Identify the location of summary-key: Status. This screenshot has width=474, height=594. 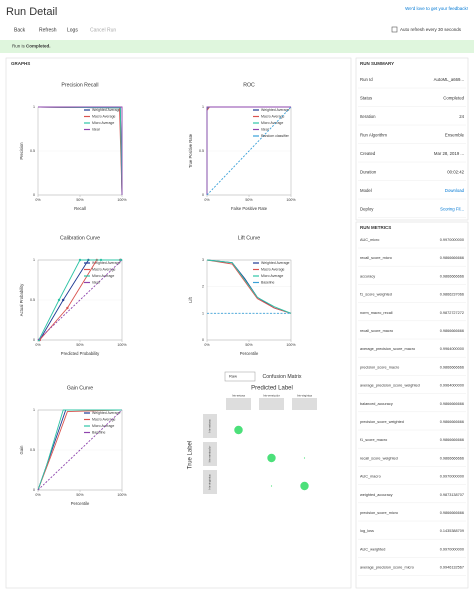
(366, 98).